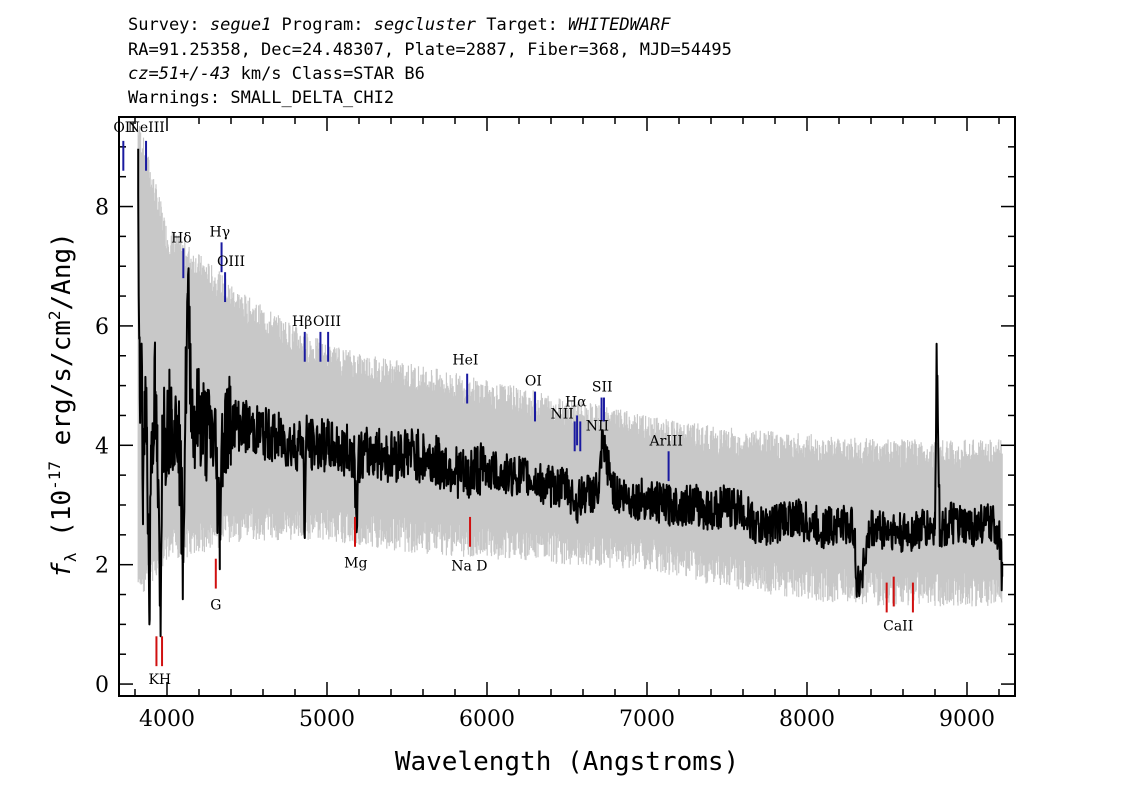 Image resolution: width=1134 pixels, height=810 pixels. I want to click on x-tick-label: 5000, so click(327, 719).